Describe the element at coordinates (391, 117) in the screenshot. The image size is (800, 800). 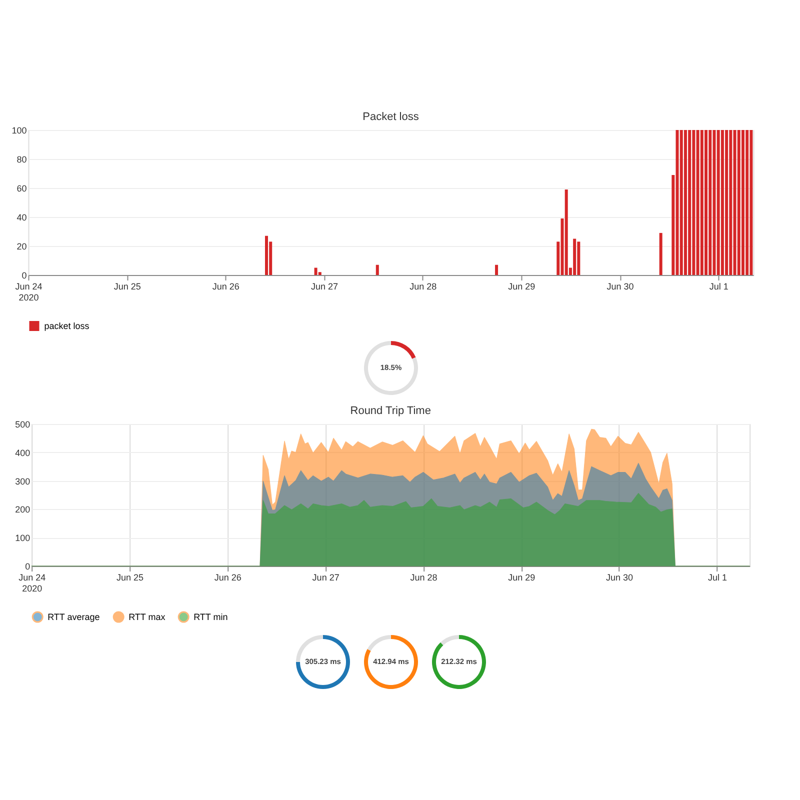
I see `chart-title: Packet loss` at that location.